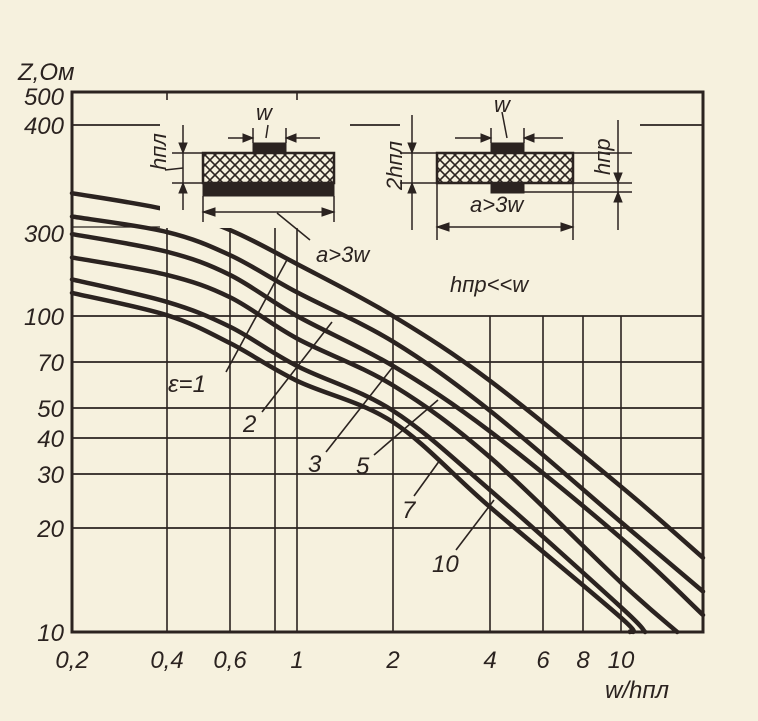  What do you see at coordinates (50, 529) in the screenshot?
I see `y-tick-label: 20` at bounding box center [50, 529].